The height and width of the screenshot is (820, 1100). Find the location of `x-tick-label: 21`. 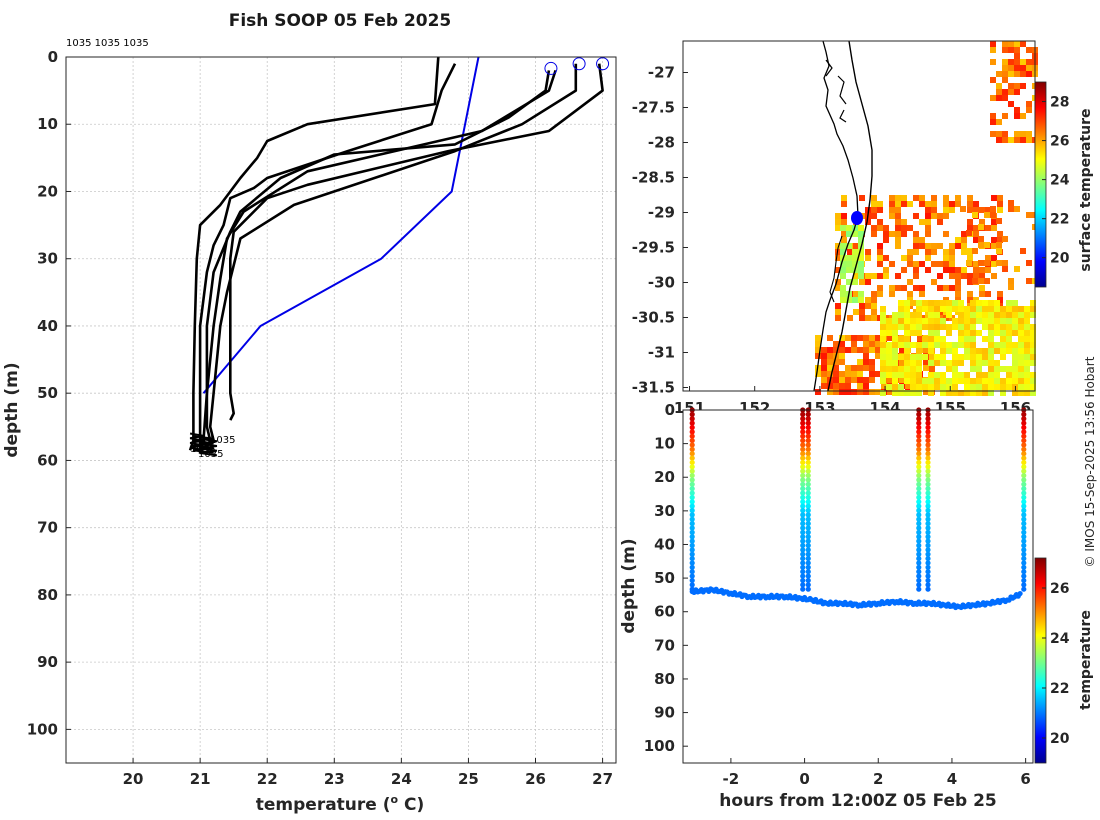

x-tick-label: 21 is located at coordinates (200, 779).